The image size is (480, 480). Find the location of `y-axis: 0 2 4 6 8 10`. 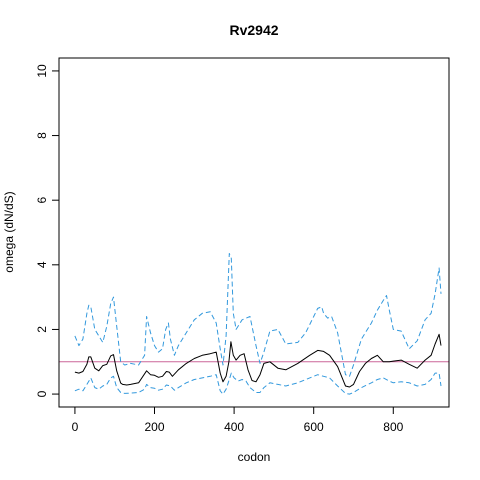

y-axis: 0 2 4 6 8 10 is located at coordinates (47, 230).